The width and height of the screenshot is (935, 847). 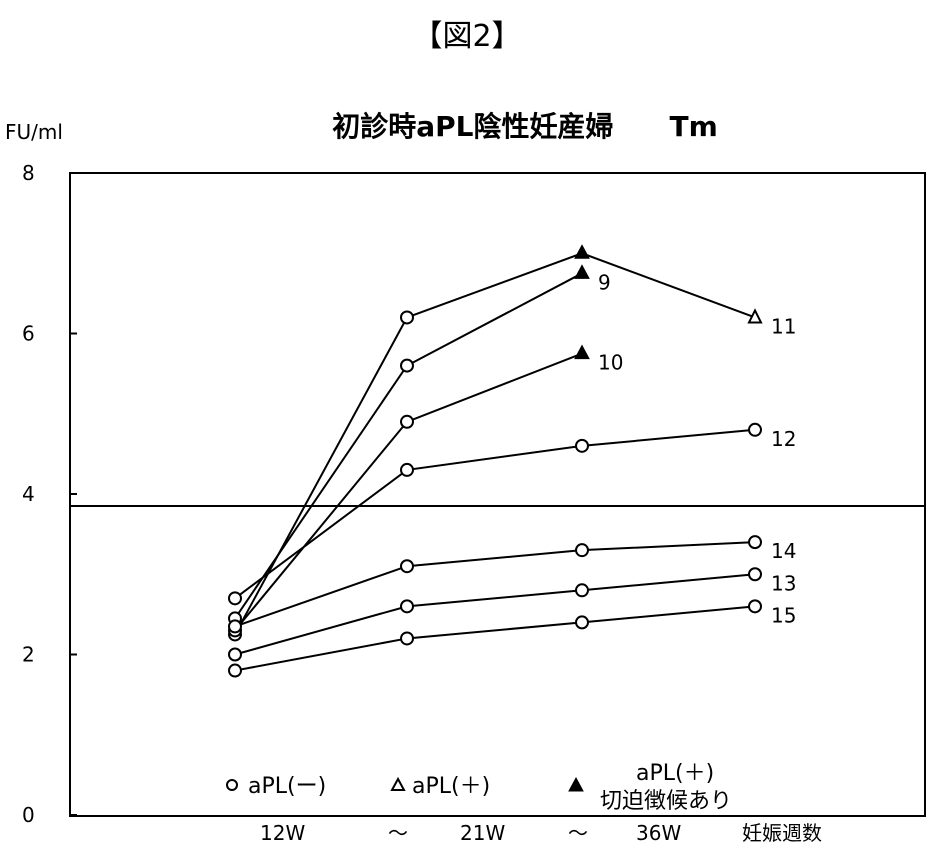 I want to click on series-label: 12, so click(x=783, y=439).